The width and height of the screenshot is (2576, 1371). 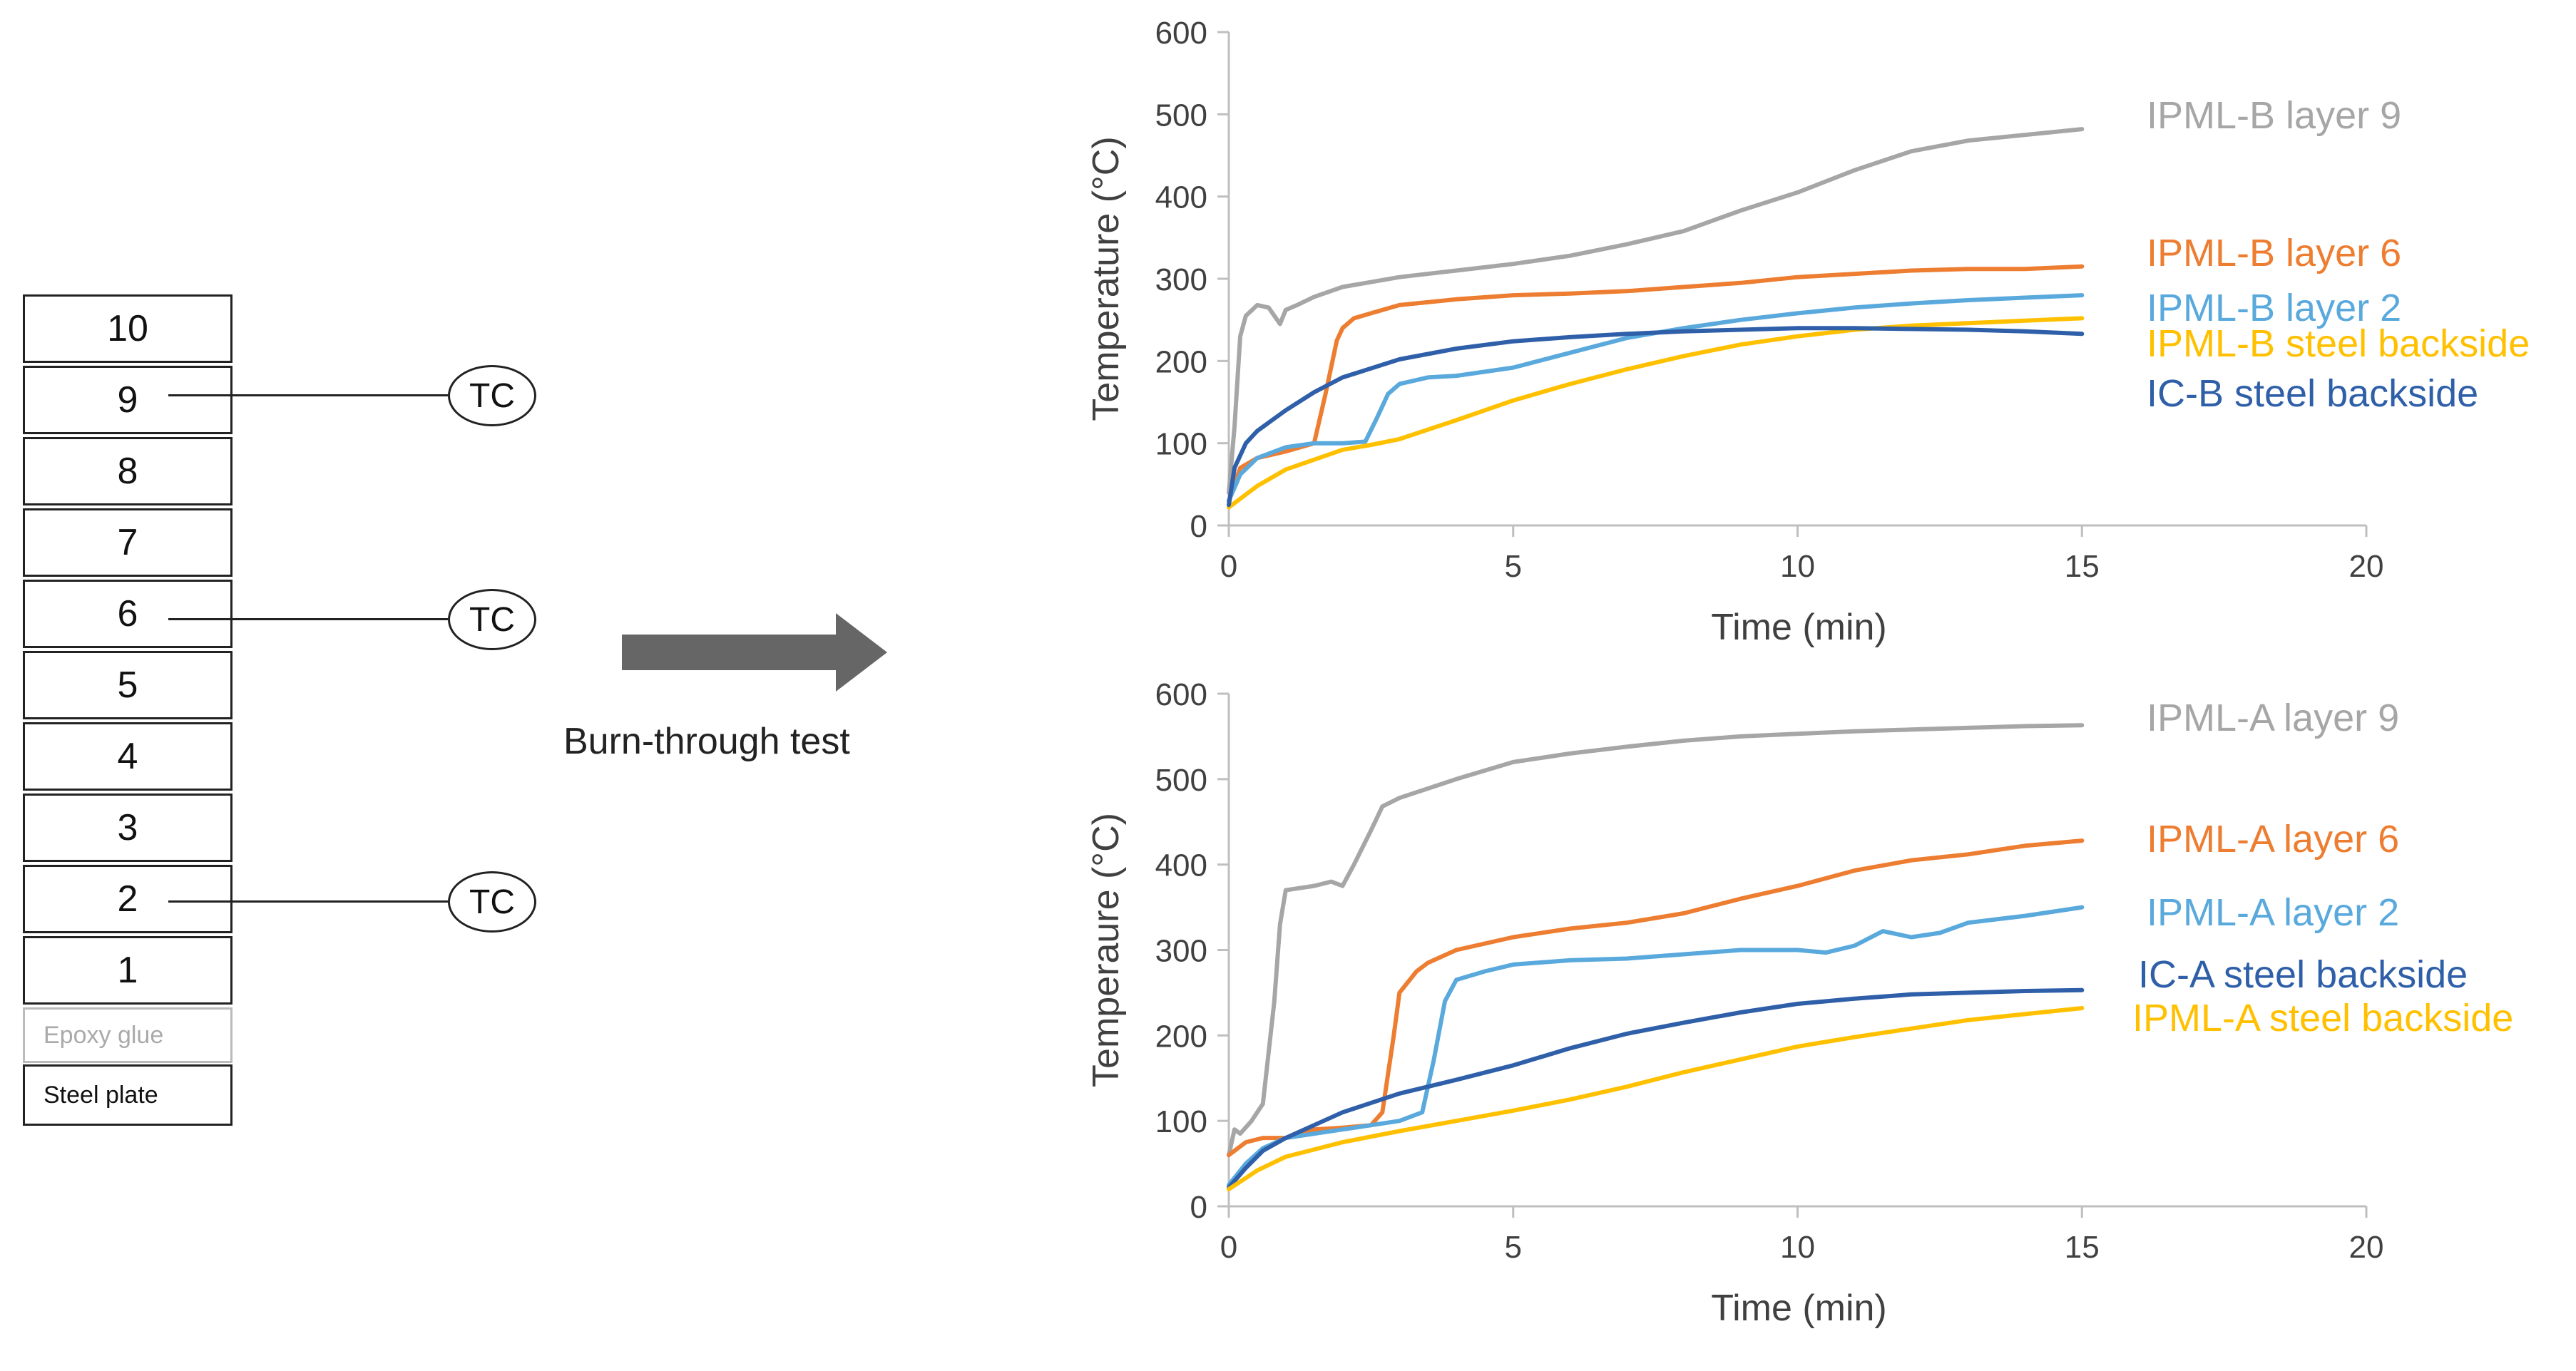 I want to click on layer-10: 10, so click(x=127, y=328).